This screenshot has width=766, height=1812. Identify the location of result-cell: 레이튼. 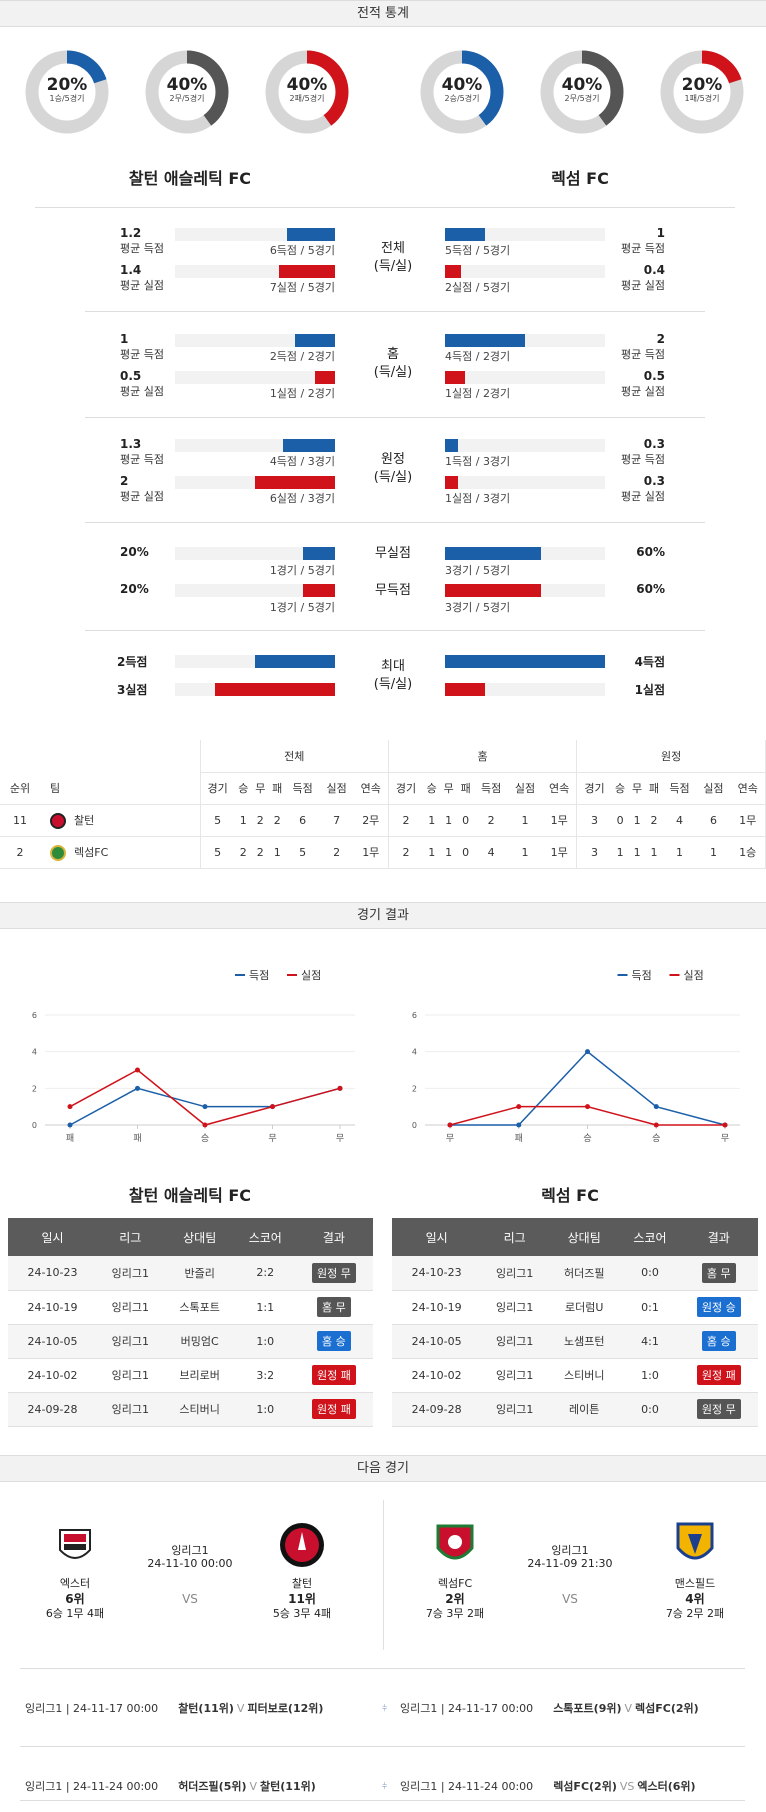
(584, 1409).